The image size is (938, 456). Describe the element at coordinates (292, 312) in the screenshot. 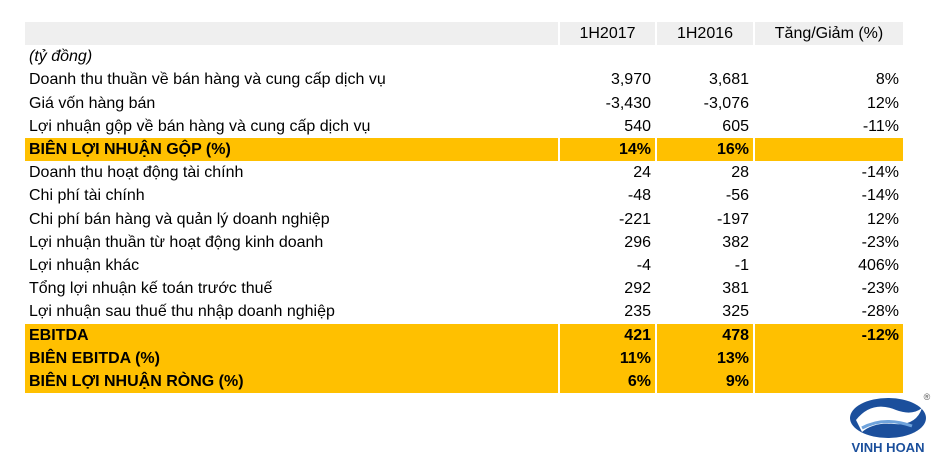

I see `row-label: Lợi nhuận sau thuế thu nhập doanh nghiệp` at that location.